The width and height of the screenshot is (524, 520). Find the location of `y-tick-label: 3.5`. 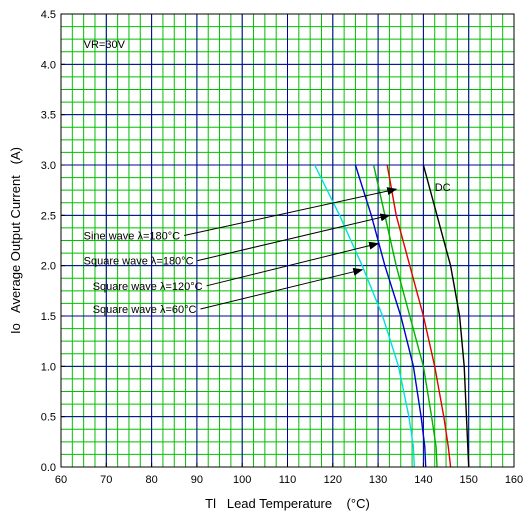

y-tick-label: 3.5 is located at coordinates (48, 116).